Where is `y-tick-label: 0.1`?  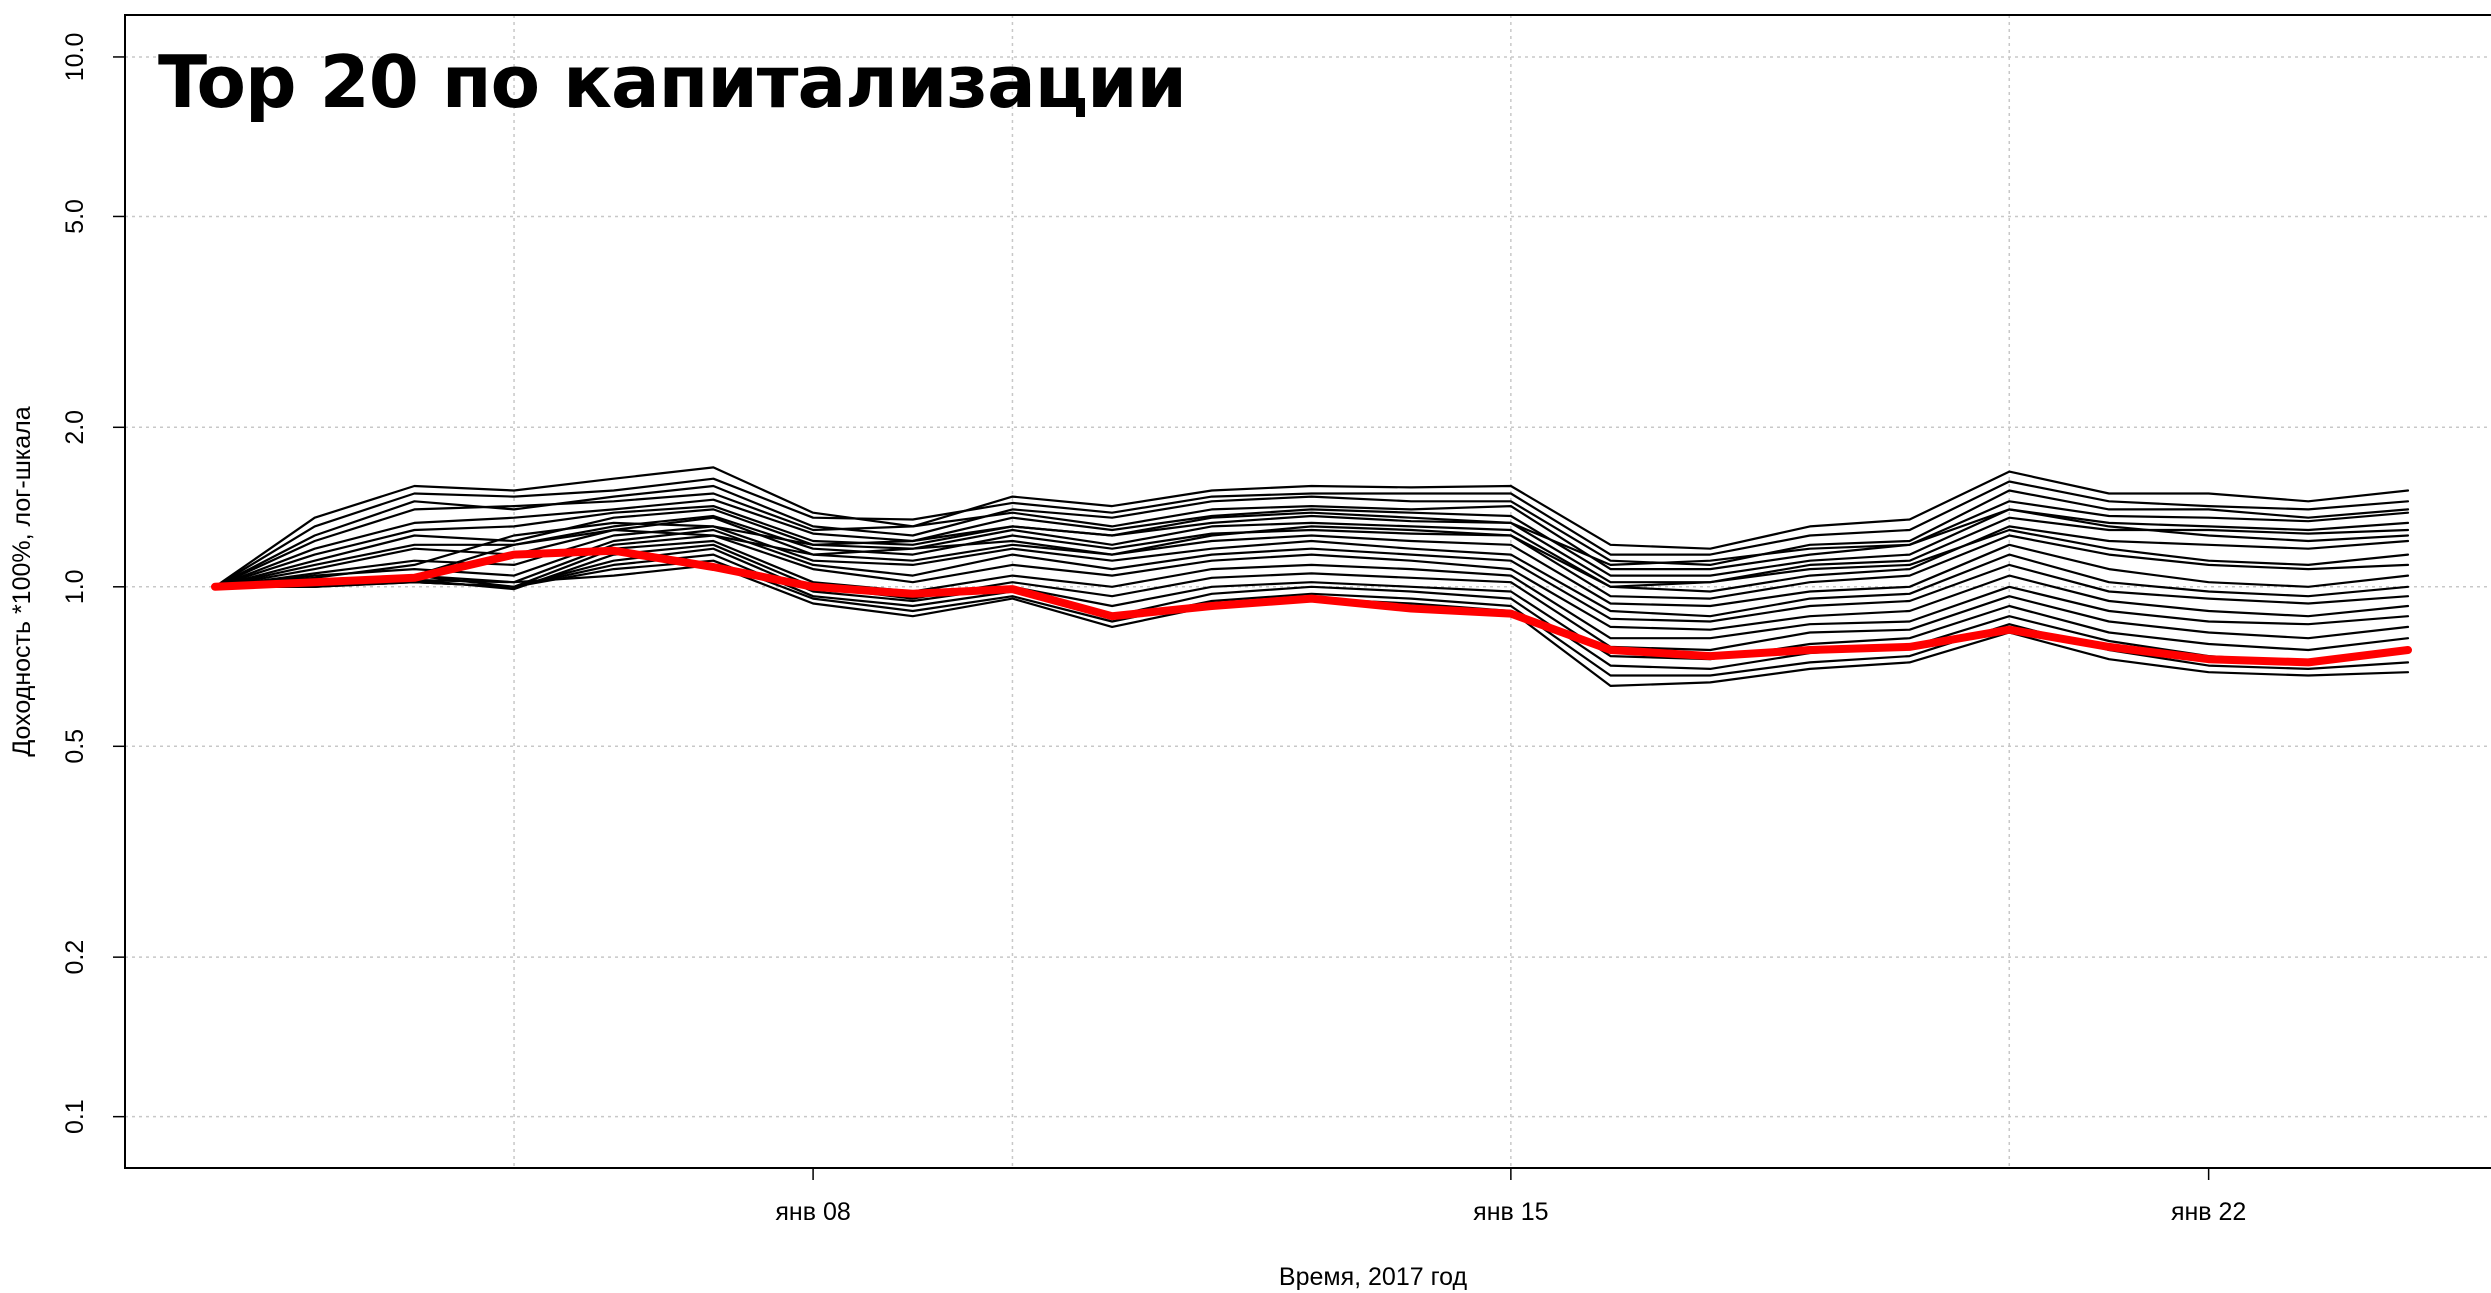 y-tick-label: 0.1 is located at coordinates (75, 1116).